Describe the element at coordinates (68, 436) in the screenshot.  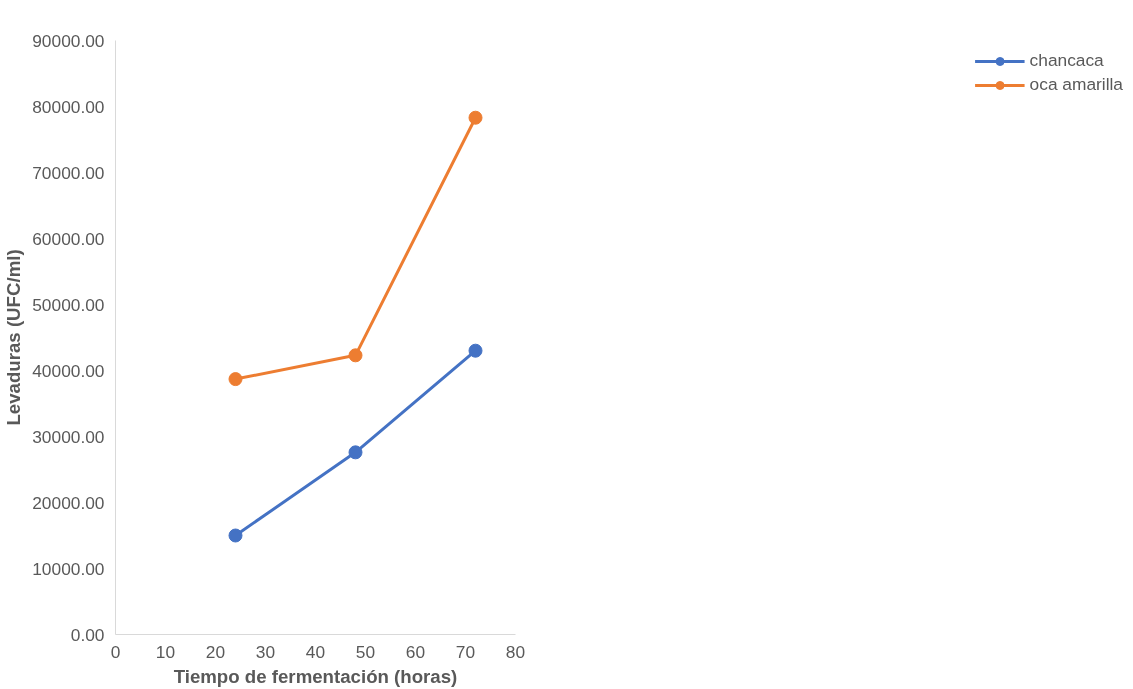
I see `y-tick-label: 30000.00` at that location.